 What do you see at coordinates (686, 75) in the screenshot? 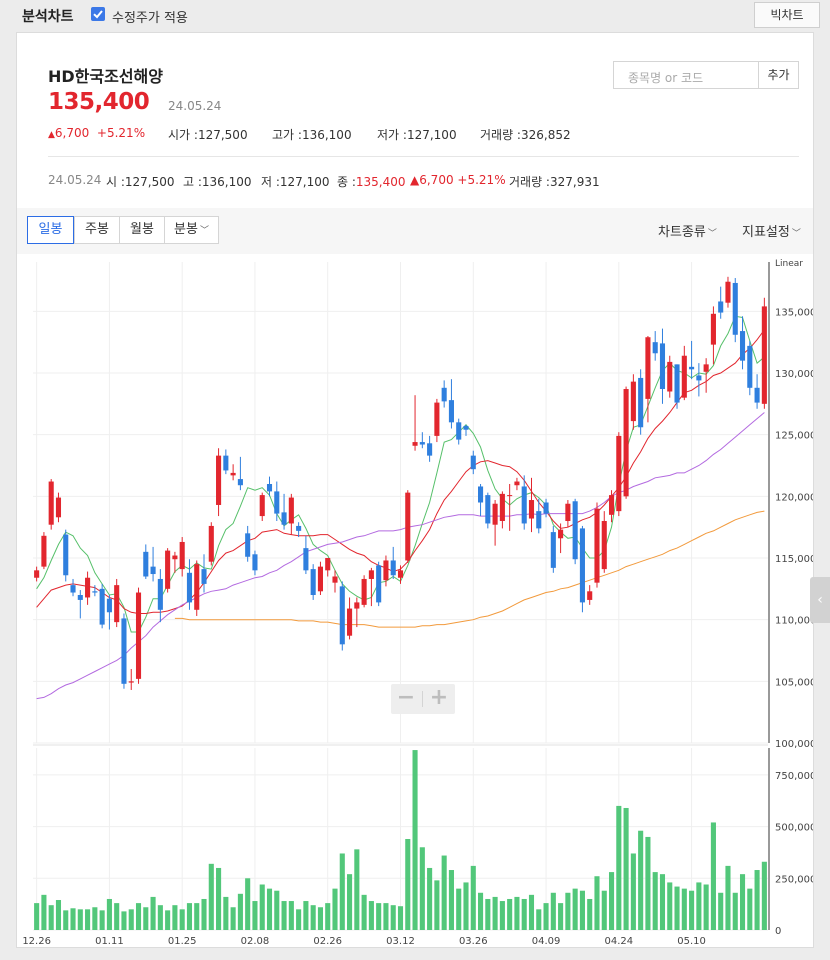
I see `stock-search-input: 종목명 or 코드` at bounding box center [686, 75].